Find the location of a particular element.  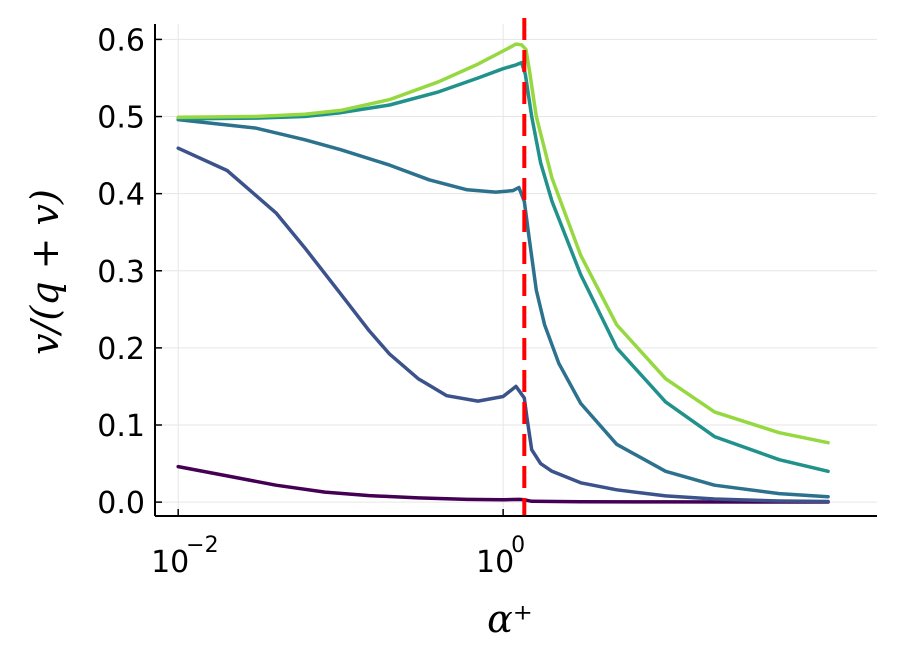

x-axis-label: α⁺ is located at coordinates (510, 619).